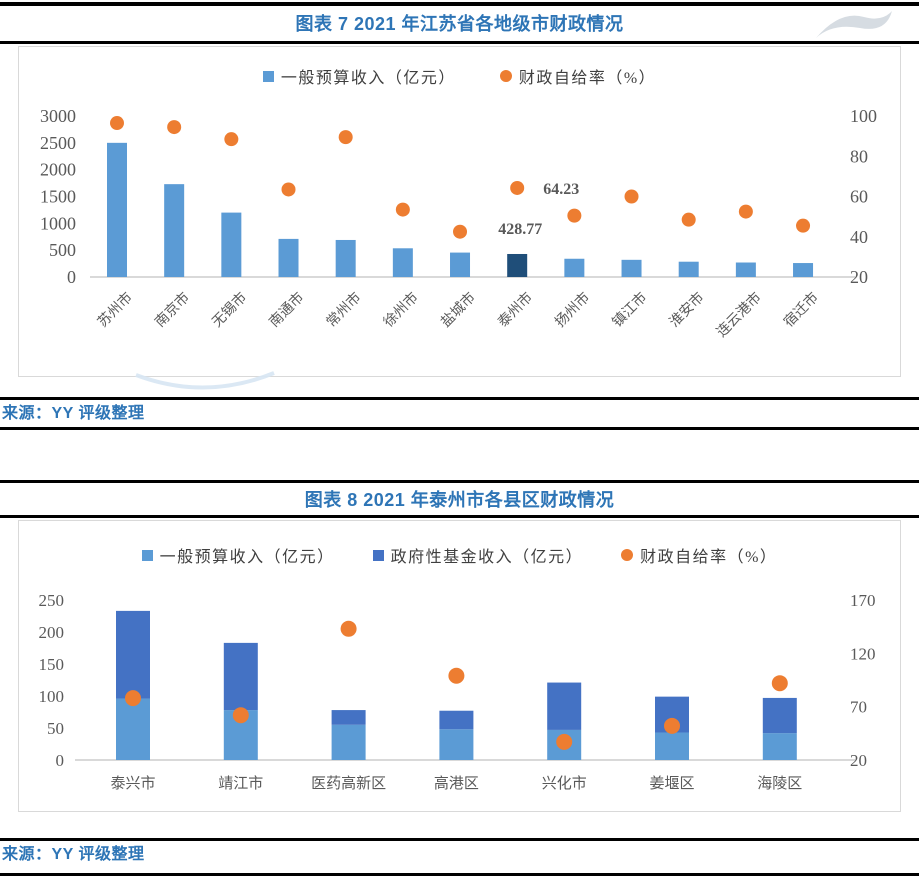 The image size is (919, 881). Describe the element at coordinates (739, 315) in the screenshot. I see `x-category-label: 连云港市` at that location.